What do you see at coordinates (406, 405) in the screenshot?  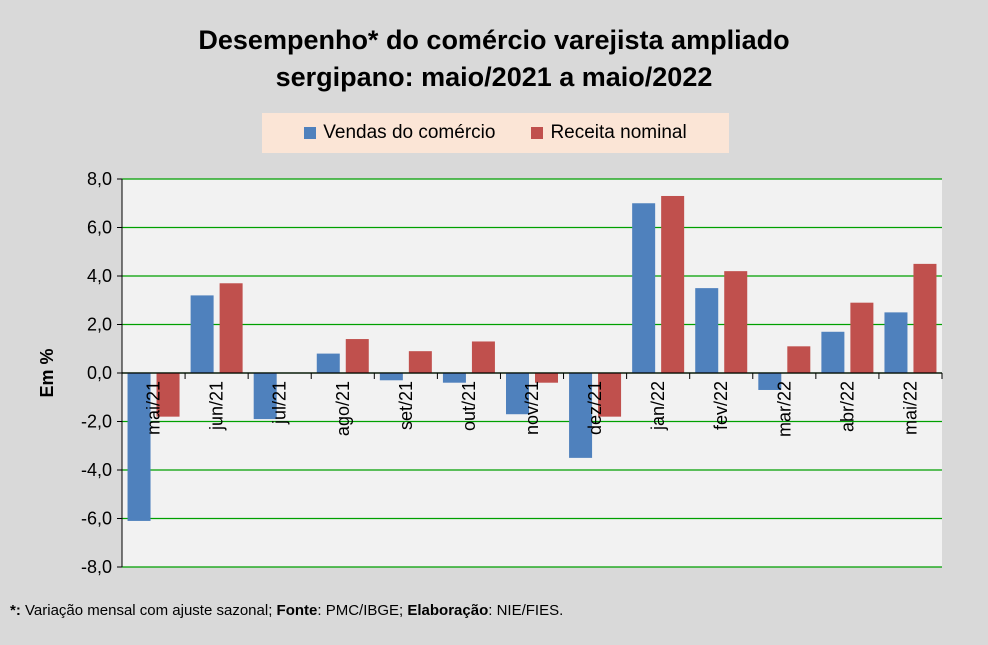 I see `x-tick-label: set/21` at bounding box center [406, 405].